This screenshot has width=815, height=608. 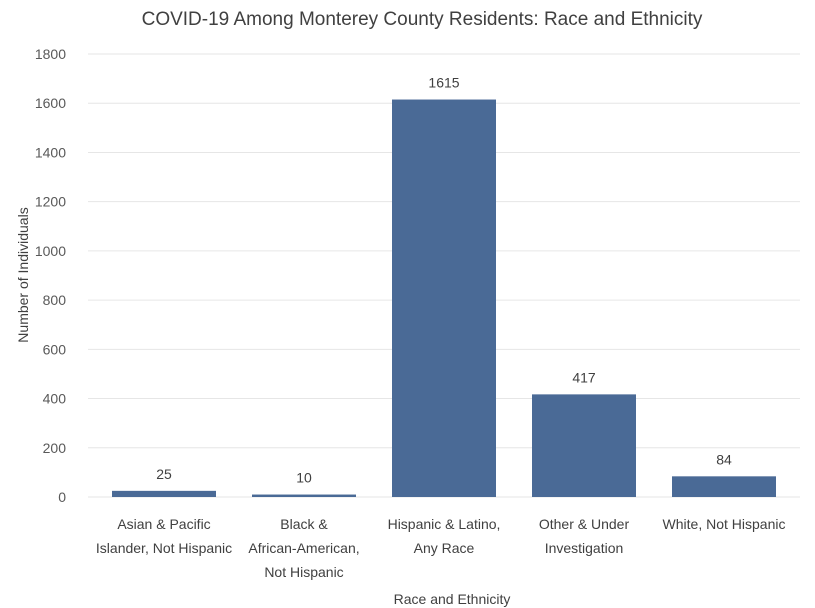 What do you see at coordinates (50, 54) in the screenshot?
I see `y-tick-label: 1800` at bounding box center [50, 54].